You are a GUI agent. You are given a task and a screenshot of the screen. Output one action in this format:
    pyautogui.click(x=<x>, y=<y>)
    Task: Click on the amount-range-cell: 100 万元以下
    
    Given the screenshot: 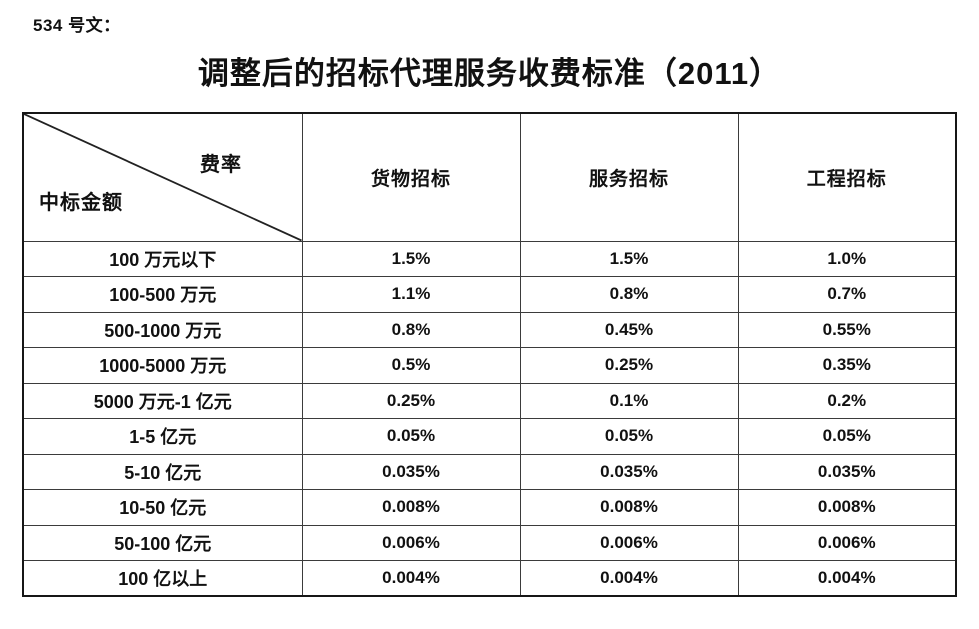 What is the action you would take?
    pyautogui.click(x=162, y=258)
    